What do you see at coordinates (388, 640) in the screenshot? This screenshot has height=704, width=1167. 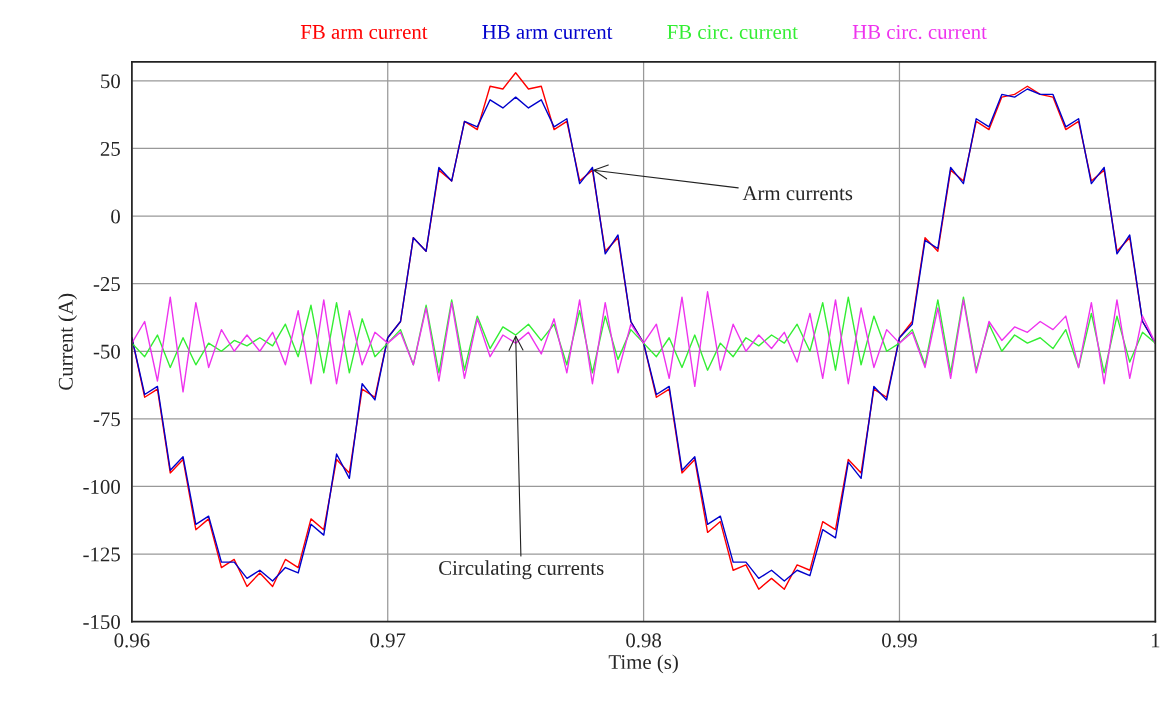 I see `x-tick-label: 0.97` at bounding box center [388, 640].